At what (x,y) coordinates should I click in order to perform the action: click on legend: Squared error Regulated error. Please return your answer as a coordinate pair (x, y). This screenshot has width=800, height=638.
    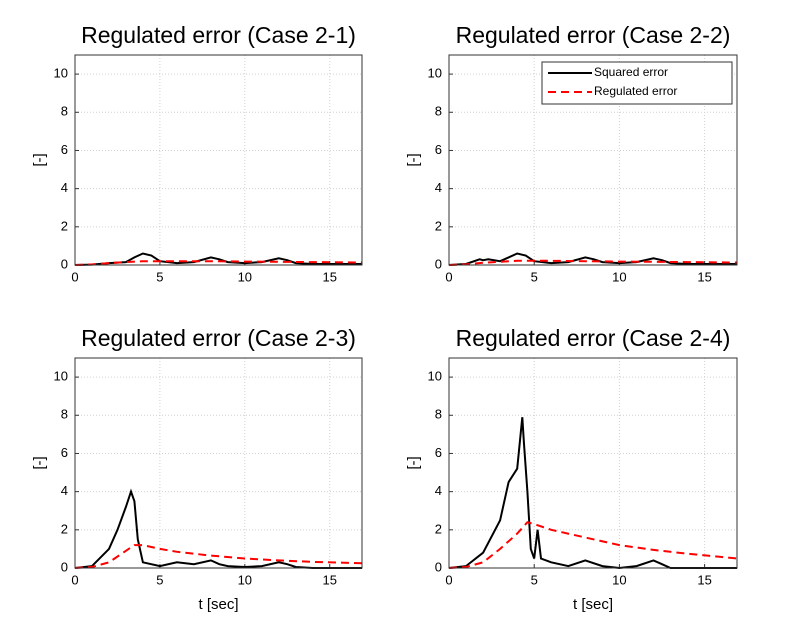
    Looking at the image, I should click on (637, 83).